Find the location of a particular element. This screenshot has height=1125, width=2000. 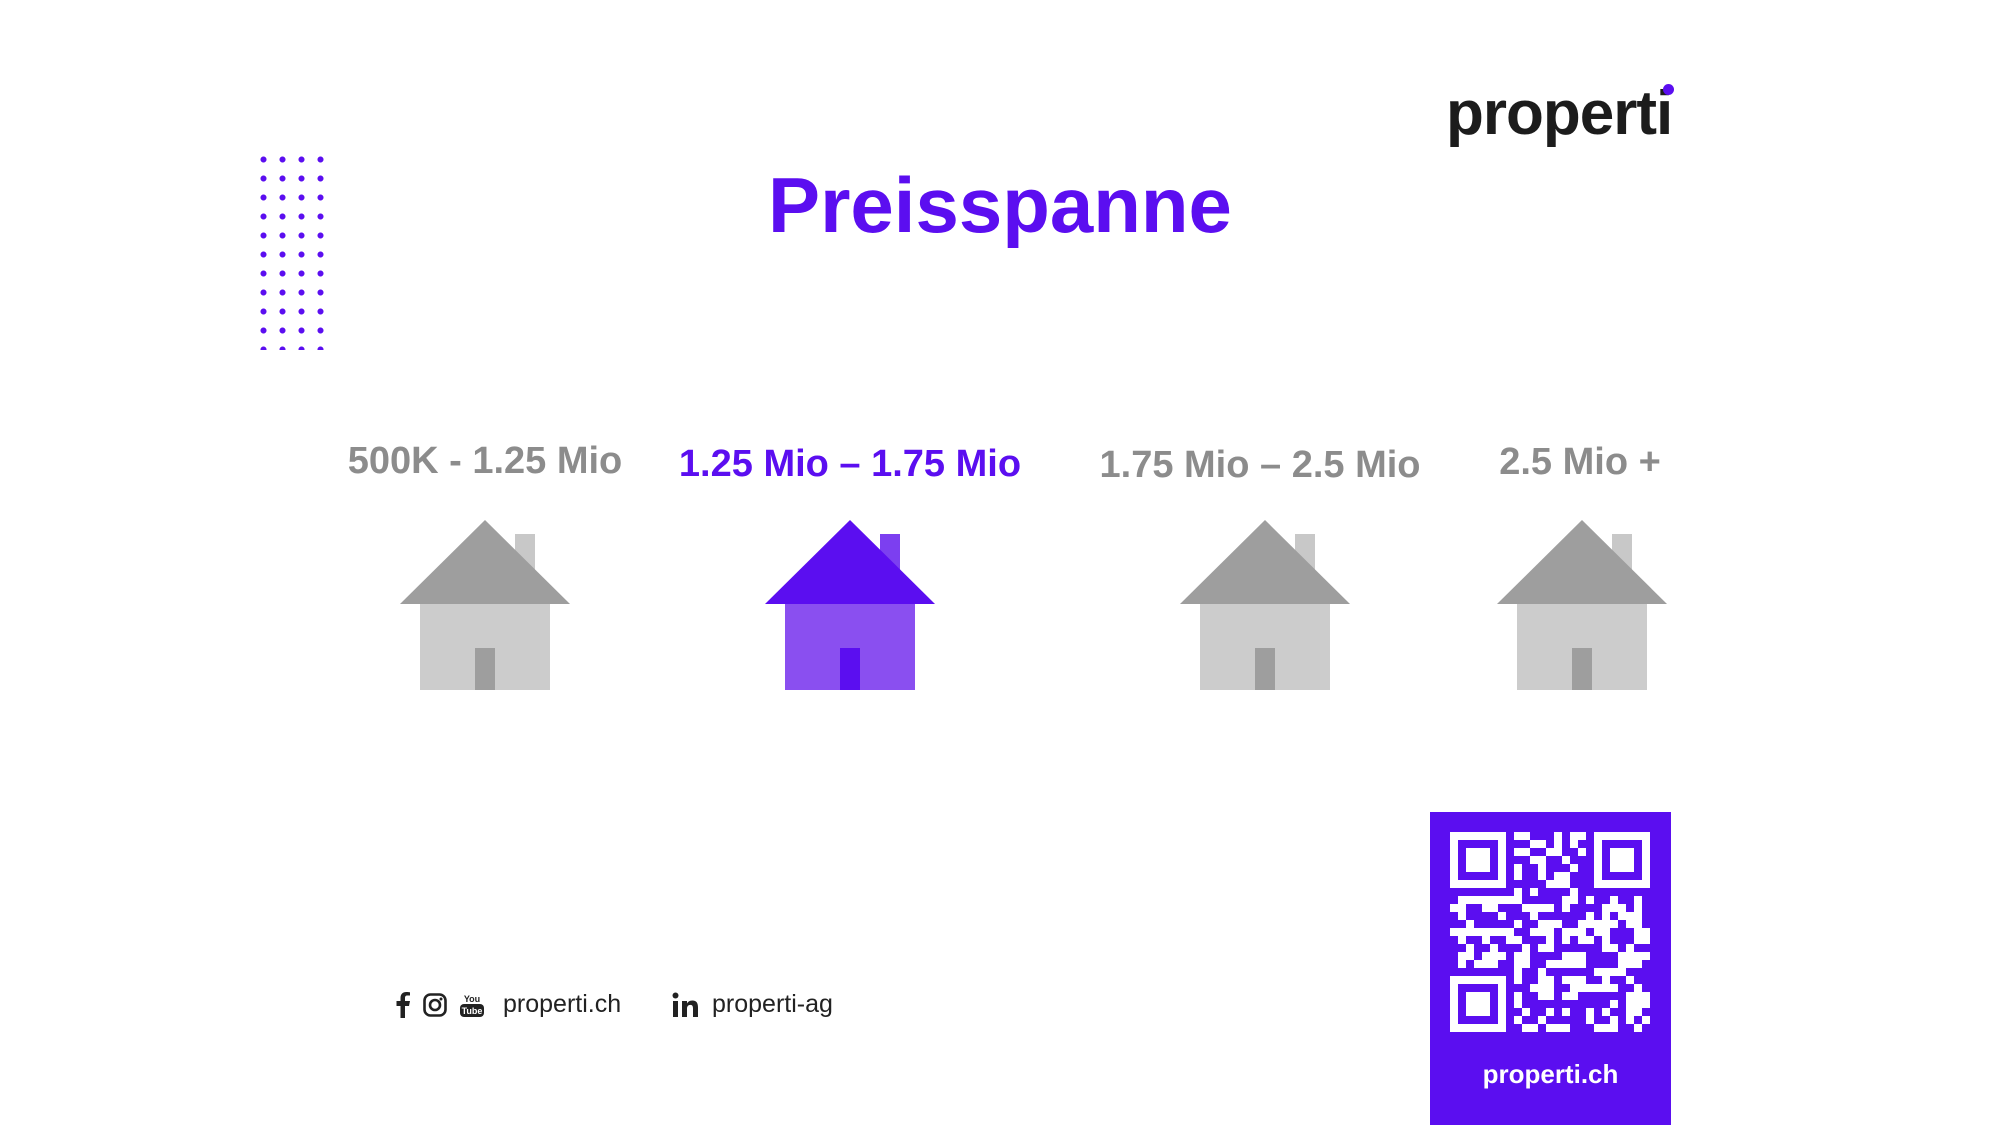

linkedin-icon is located at coordinates (686, 1005).